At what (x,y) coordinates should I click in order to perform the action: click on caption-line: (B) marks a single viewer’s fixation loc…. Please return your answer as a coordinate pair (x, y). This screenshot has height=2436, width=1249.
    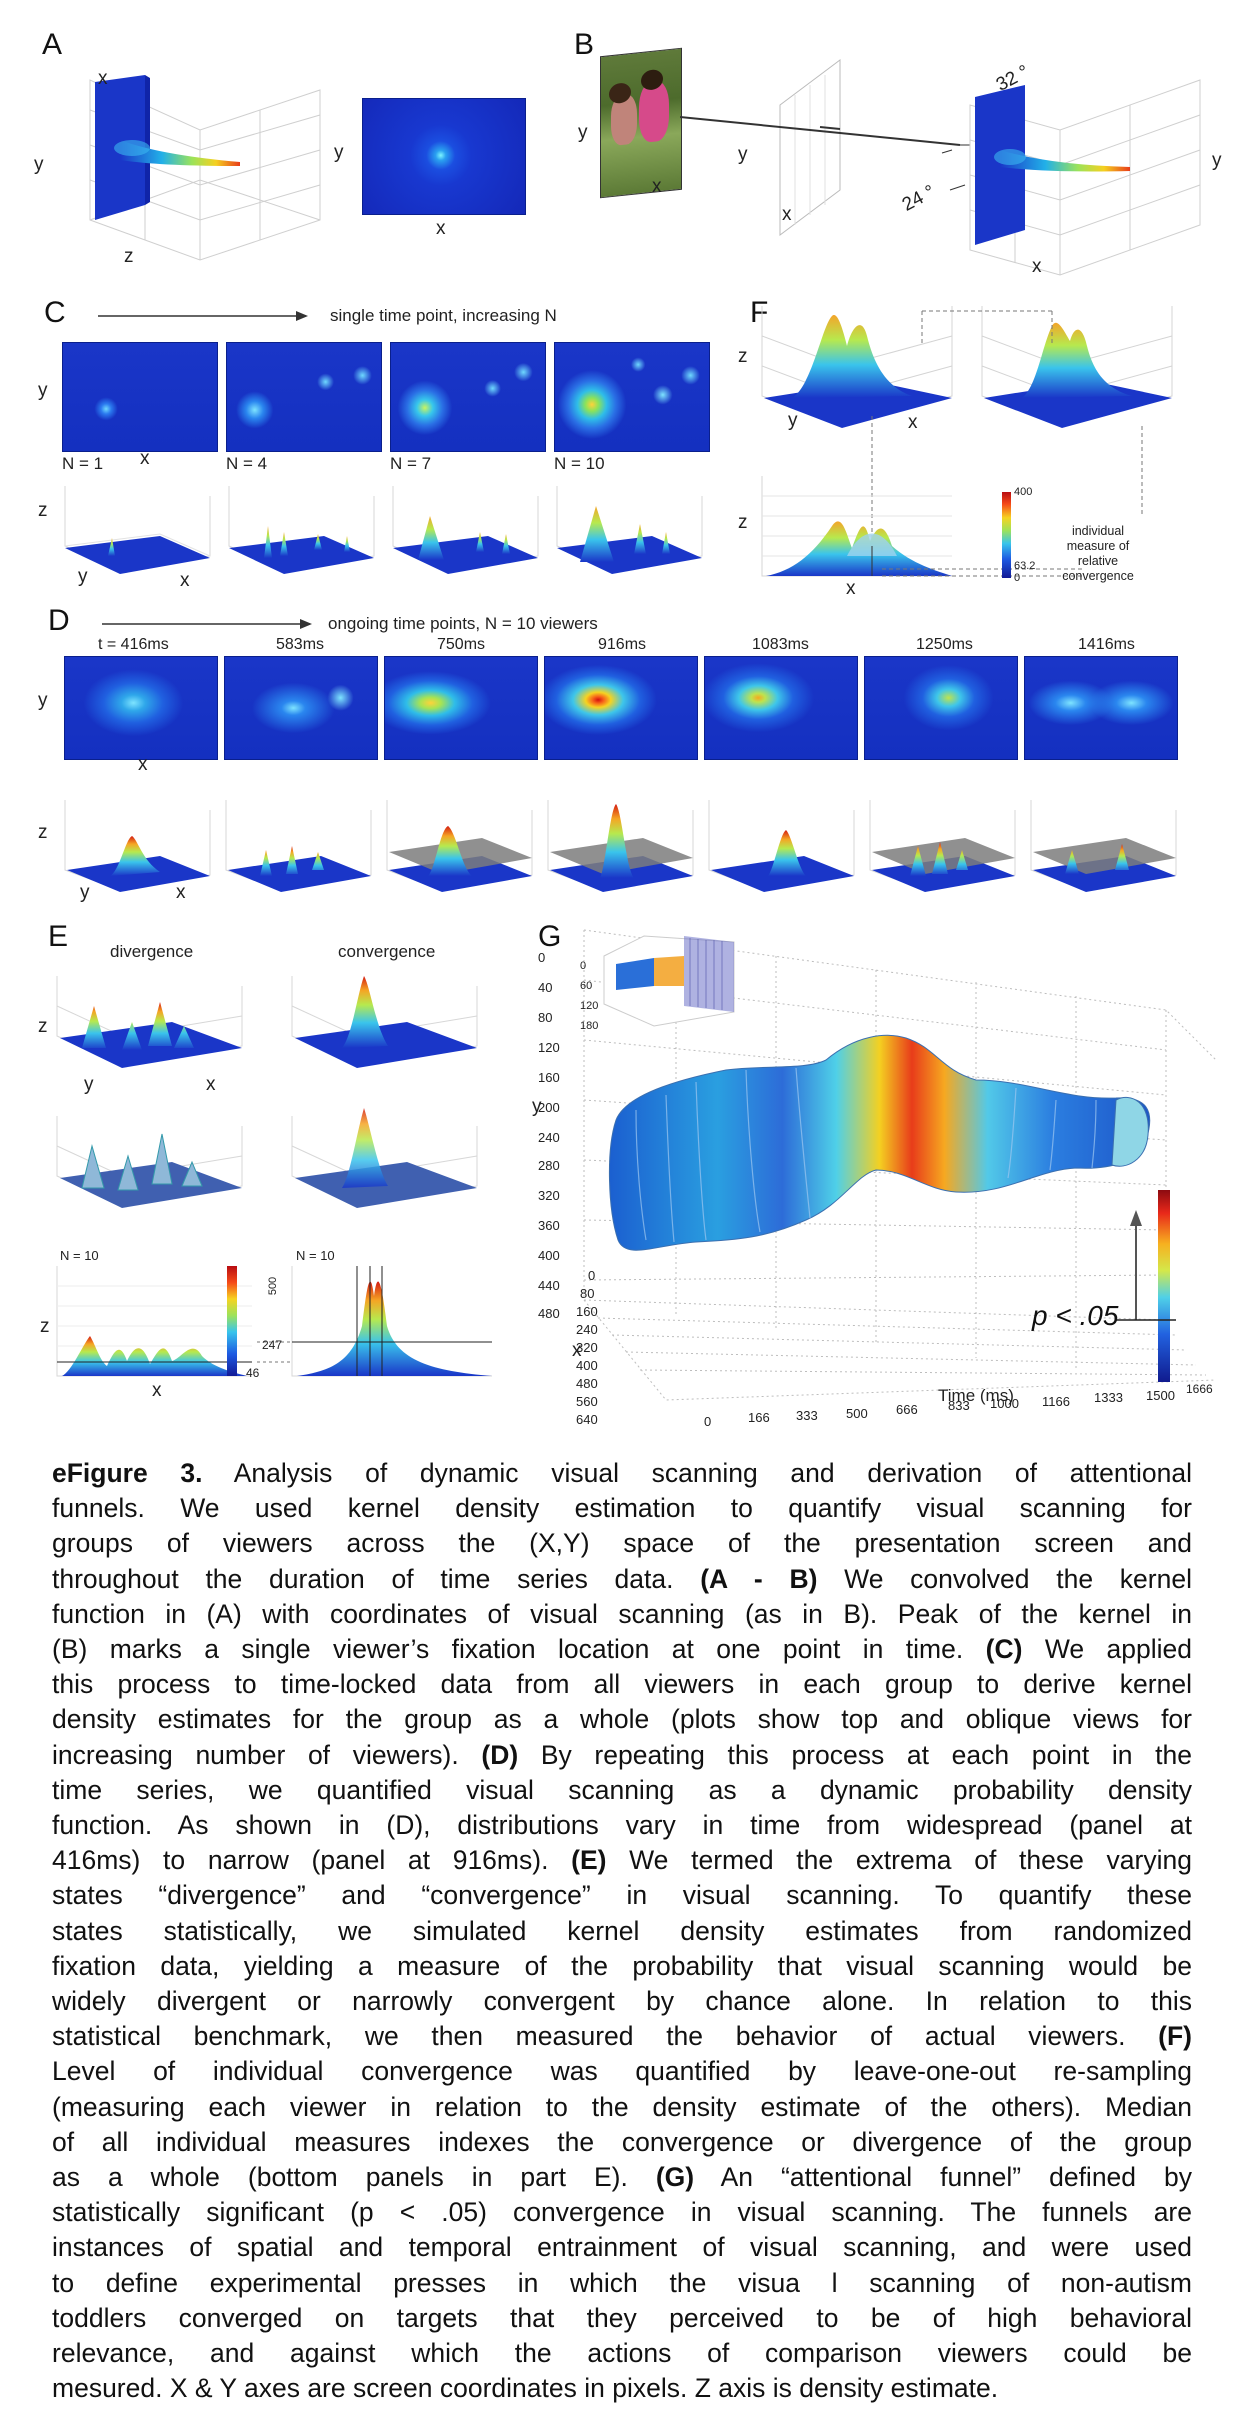
    Looking at the image, I should click on (622, 1649).